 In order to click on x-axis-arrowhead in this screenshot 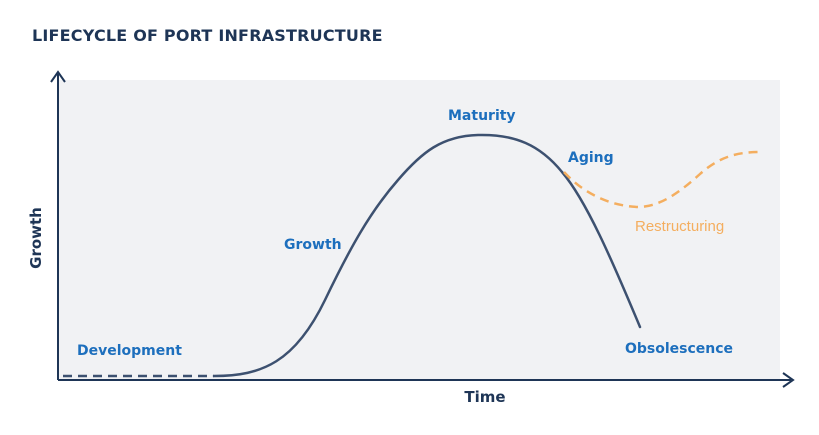, I will do `click(788, 380)`.